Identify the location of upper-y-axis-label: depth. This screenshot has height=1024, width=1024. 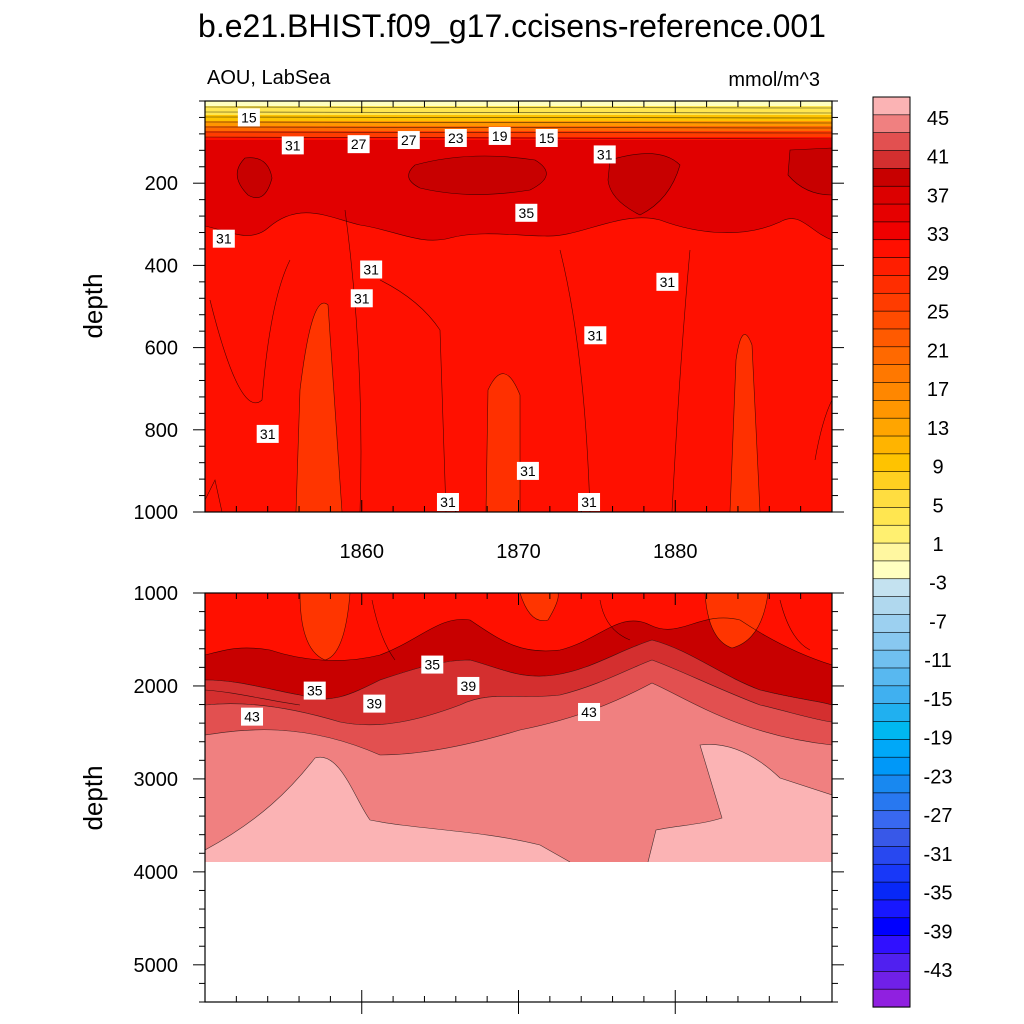
(93, 305).